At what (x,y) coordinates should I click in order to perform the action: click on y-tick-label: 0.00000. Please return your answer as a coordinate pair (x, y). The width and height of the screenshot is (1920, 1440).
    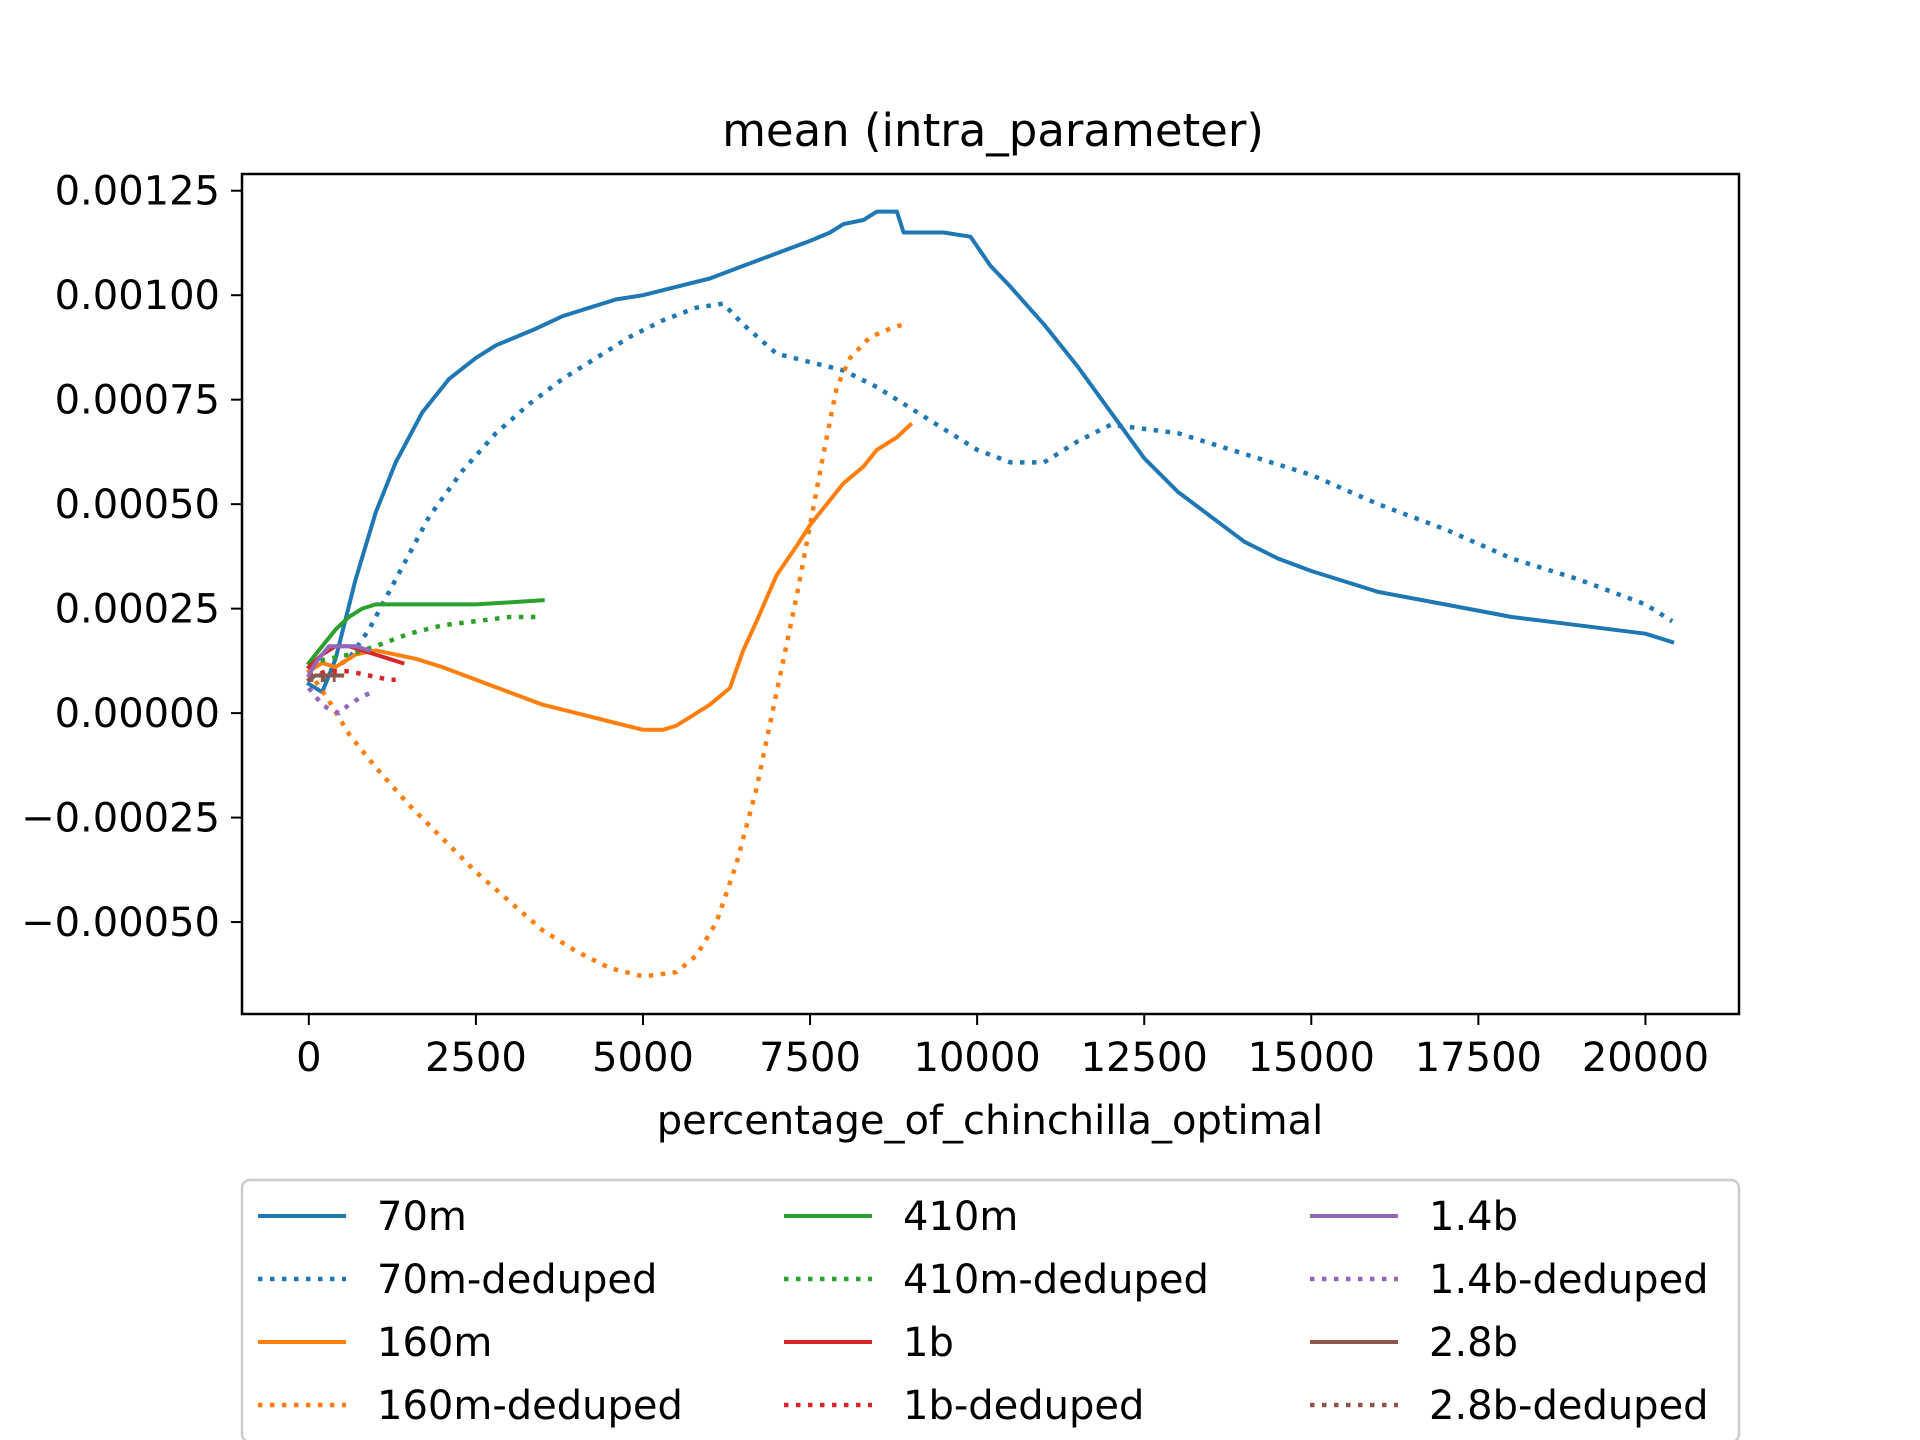
    Looking at the image, I should click on (137, 714).